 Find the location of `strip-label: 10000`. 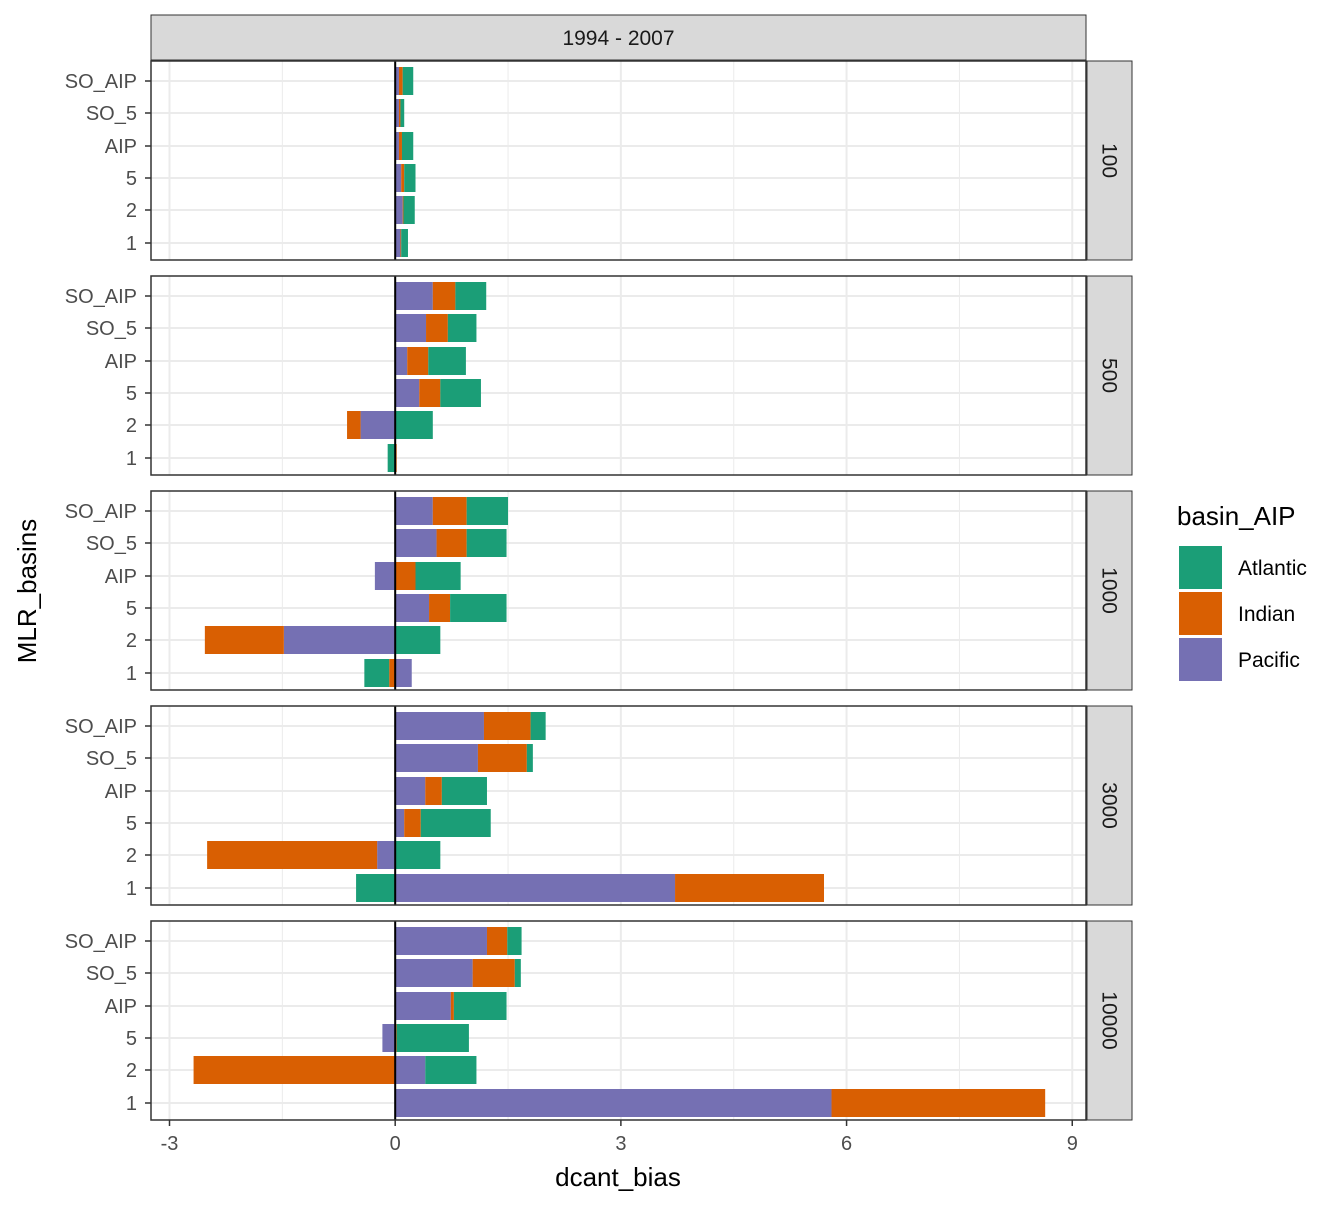

strip-label: 10000 is located at coordinates (1109, 1020).